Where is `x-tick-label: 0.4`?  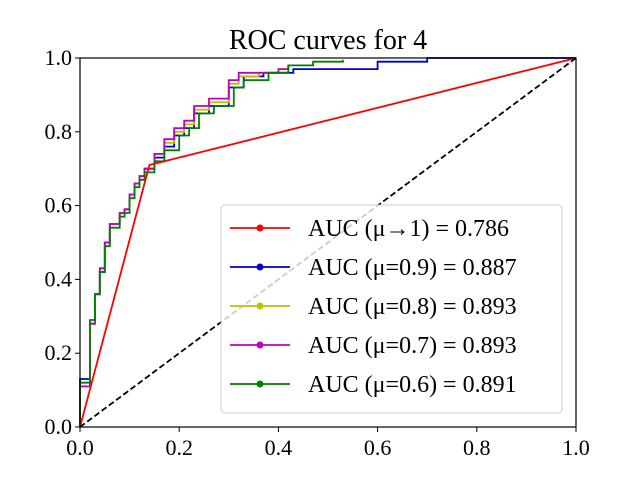
x-tick-label: 0.4 is located at coordinates (279, 447).